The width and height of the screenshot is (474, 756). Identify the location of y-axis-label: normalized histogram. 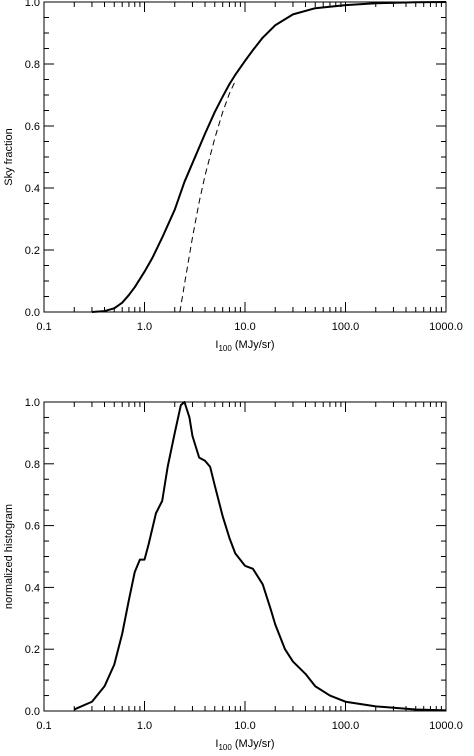
(9, 556).